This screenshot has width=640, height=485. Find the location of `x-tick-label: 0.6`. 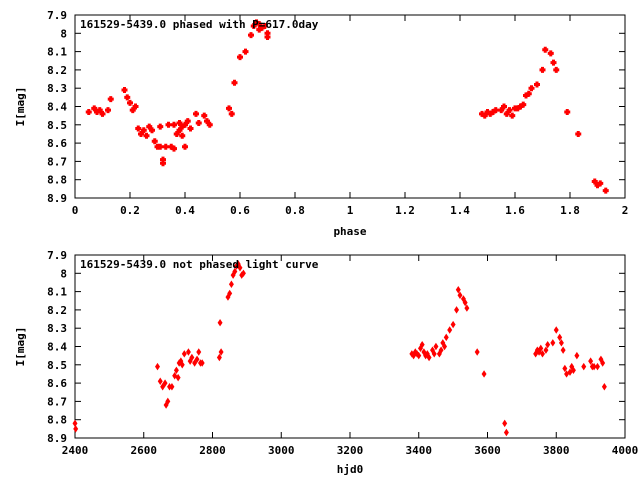

x-tick-label: 0.6 is located at coordinates (240, 210).